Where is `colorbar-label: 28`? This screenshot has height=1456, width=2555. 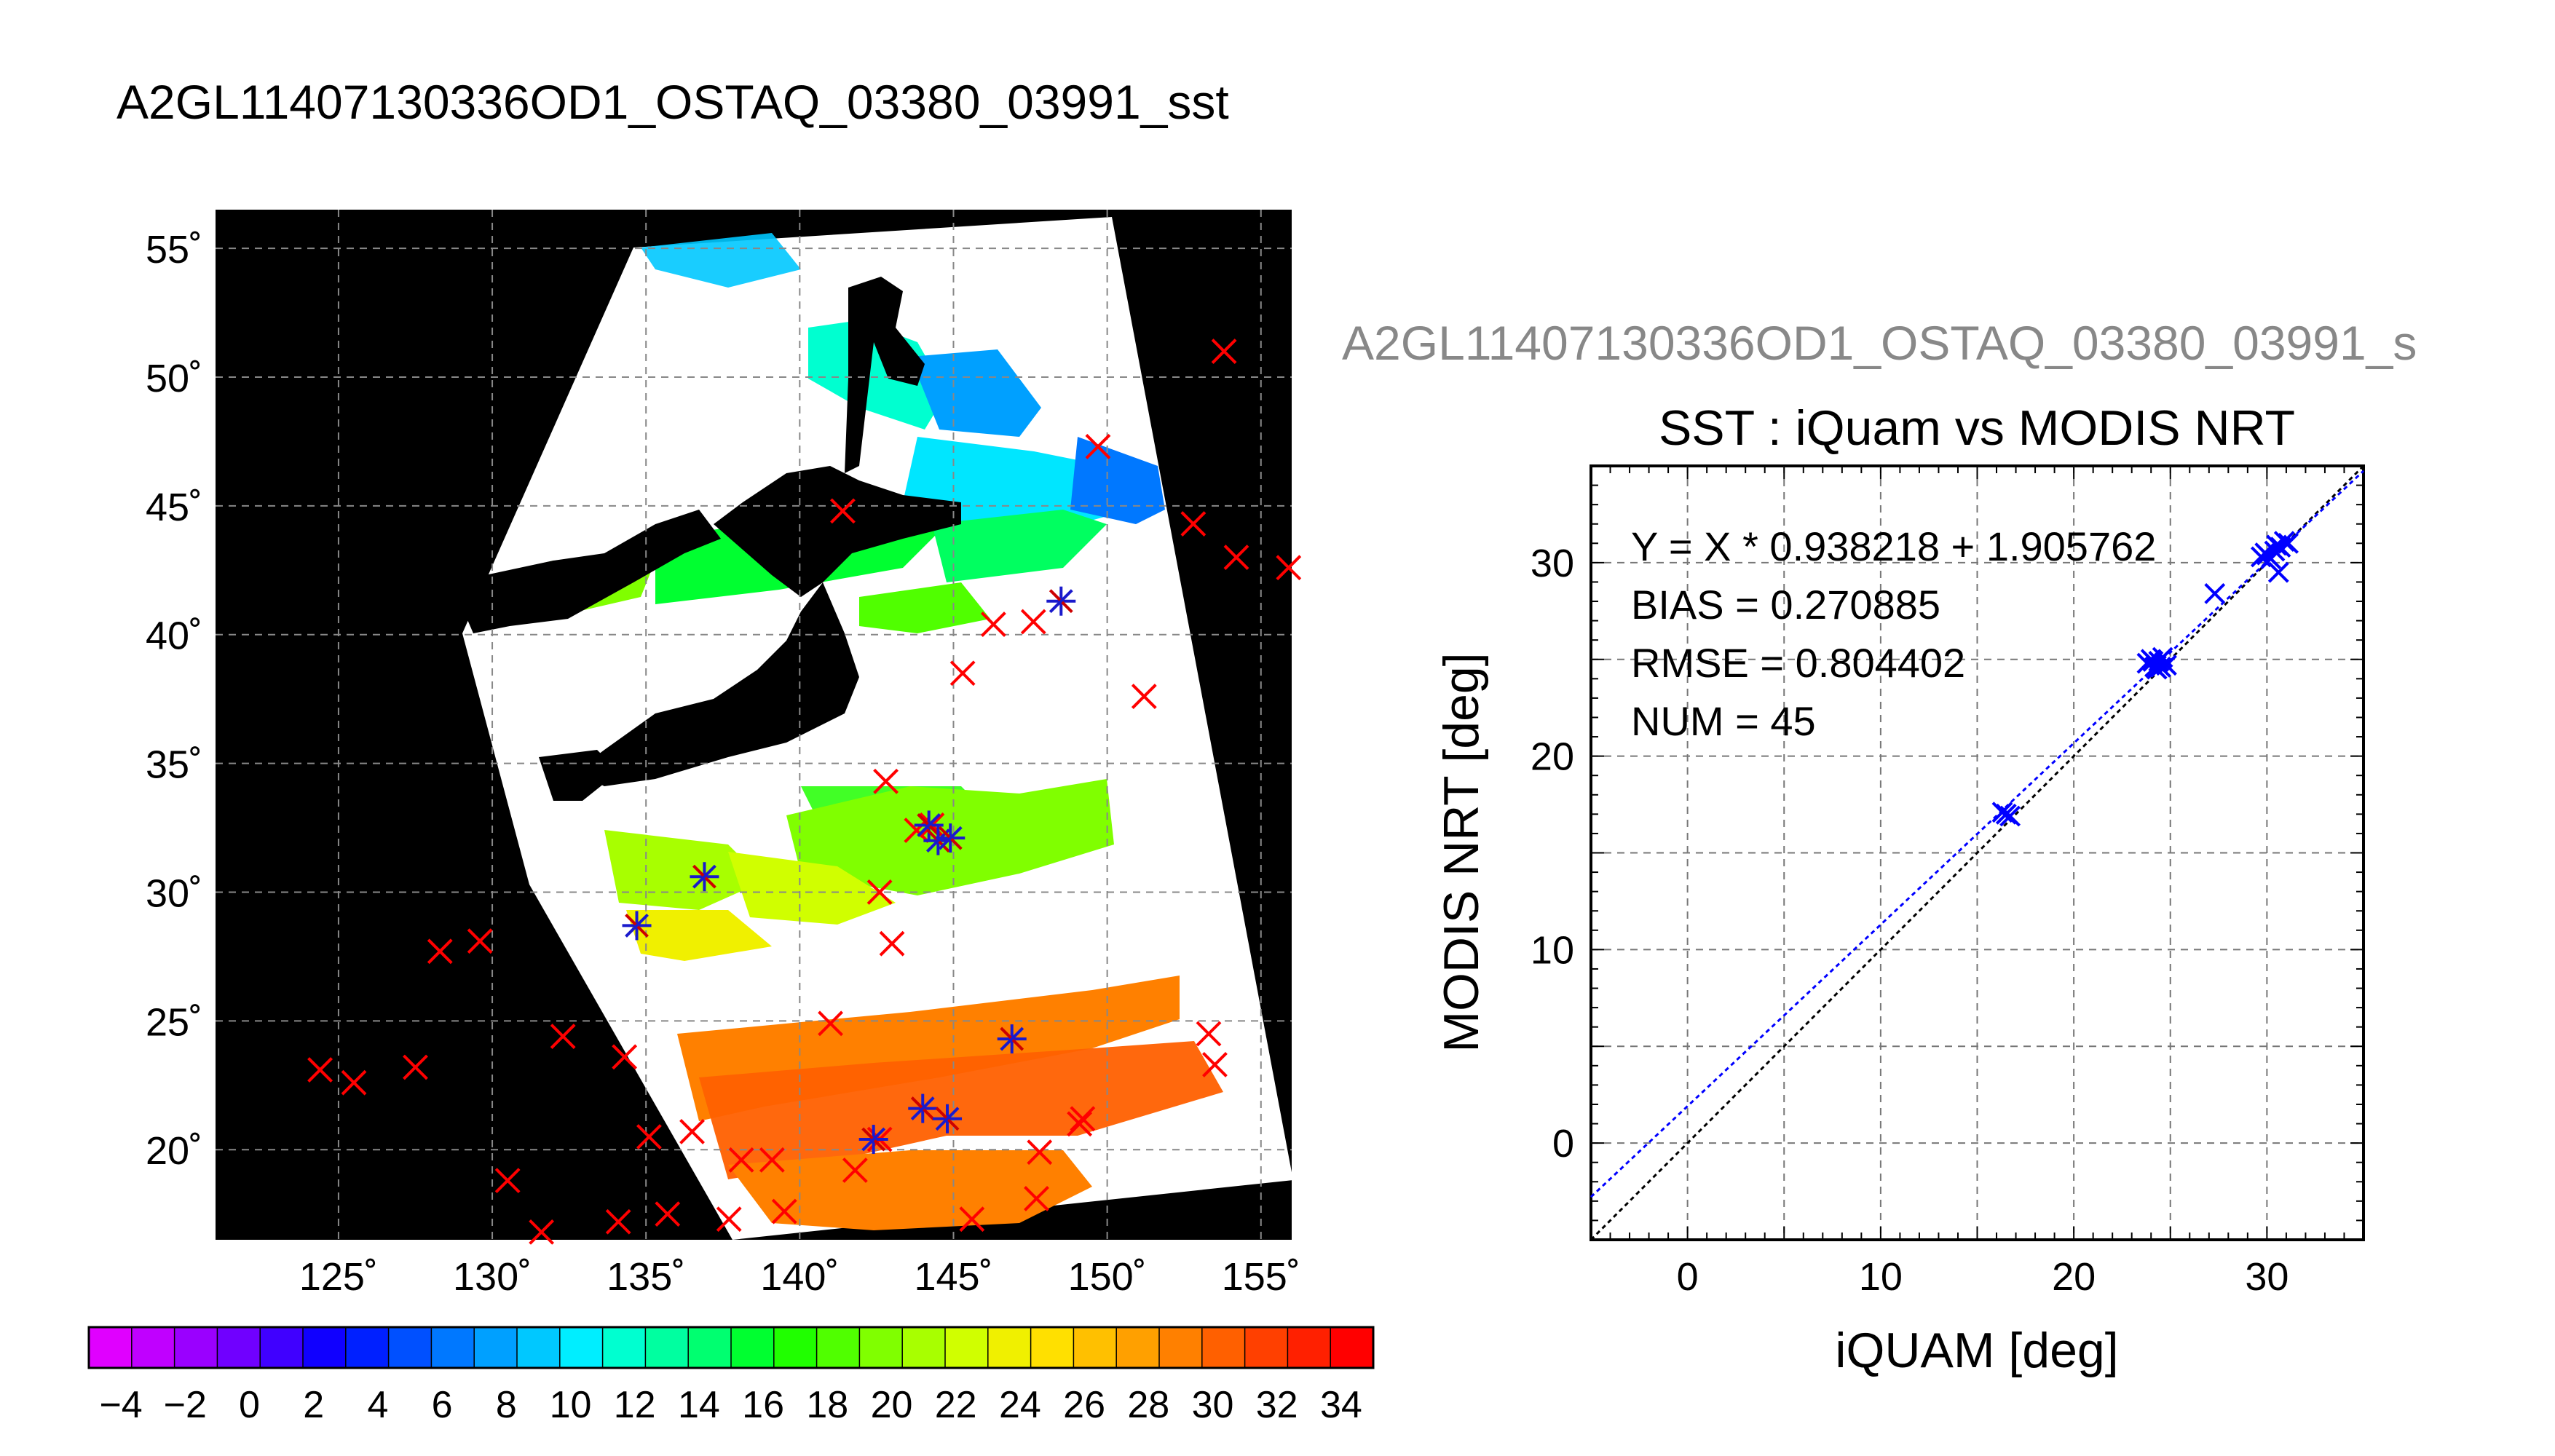 colorbar-label: 28 is located at coordinates (1148, 1405).